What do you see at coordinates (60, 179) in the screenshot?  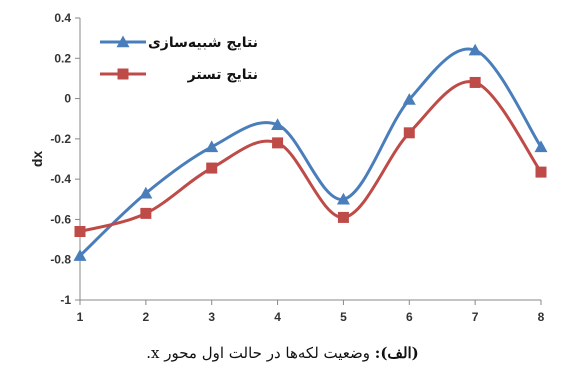 I see `y-tick-label: -0.4` at bounding box center [60, 179].